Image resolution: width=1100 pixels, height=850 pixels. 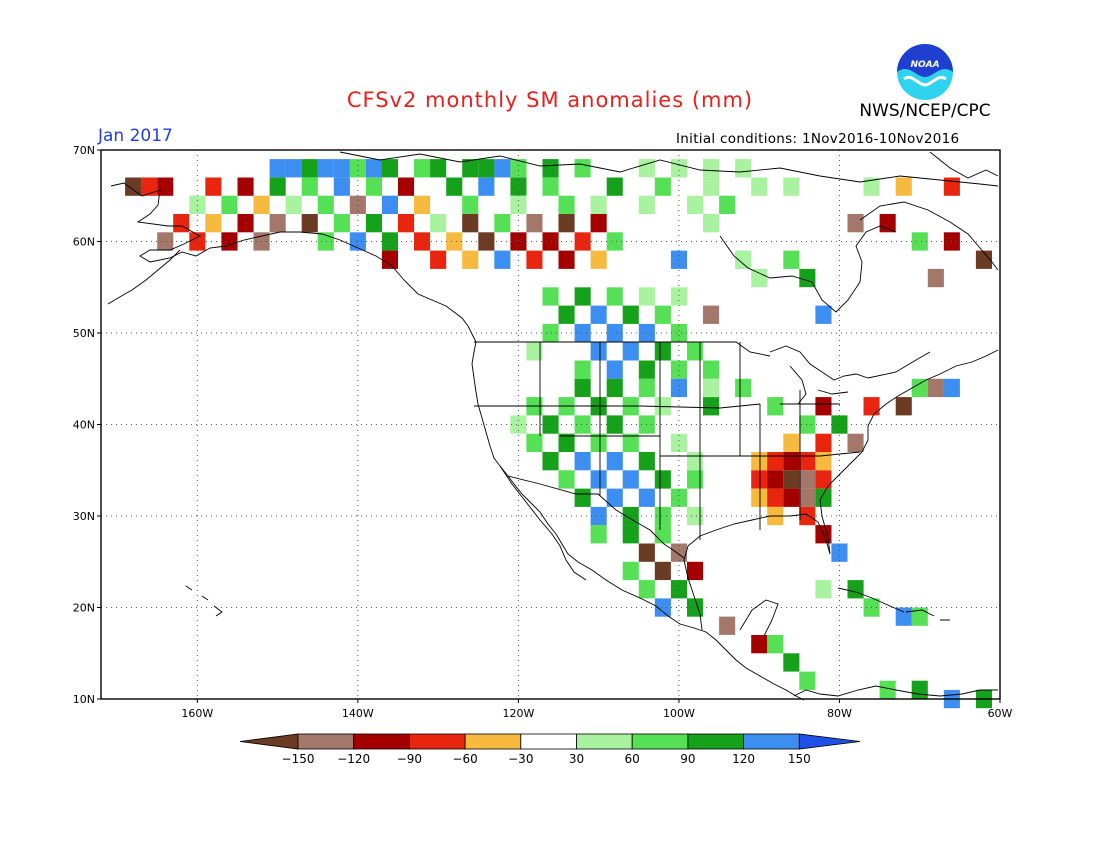 What do you see at coordinates (546, 759) in the screenshot?
I see `colorbar-labels: −150 −120 −90 −60 −30 30 60 90 120 150` at bounding box center [546, 759].